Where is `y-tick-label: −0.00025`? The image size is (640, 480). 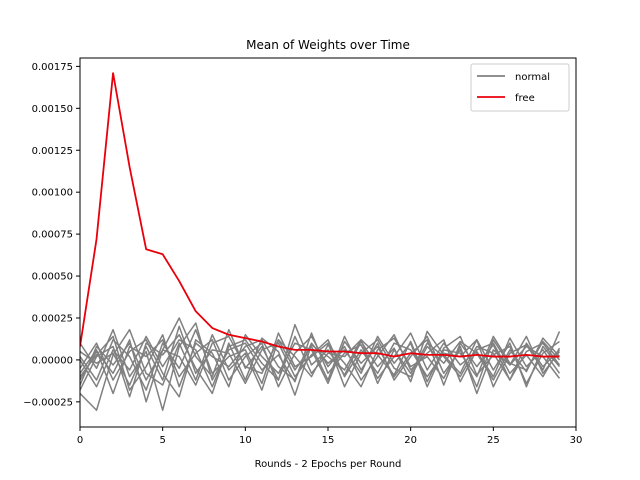 y-tick-label: −0.00025 is located at coordinates (48, 402).